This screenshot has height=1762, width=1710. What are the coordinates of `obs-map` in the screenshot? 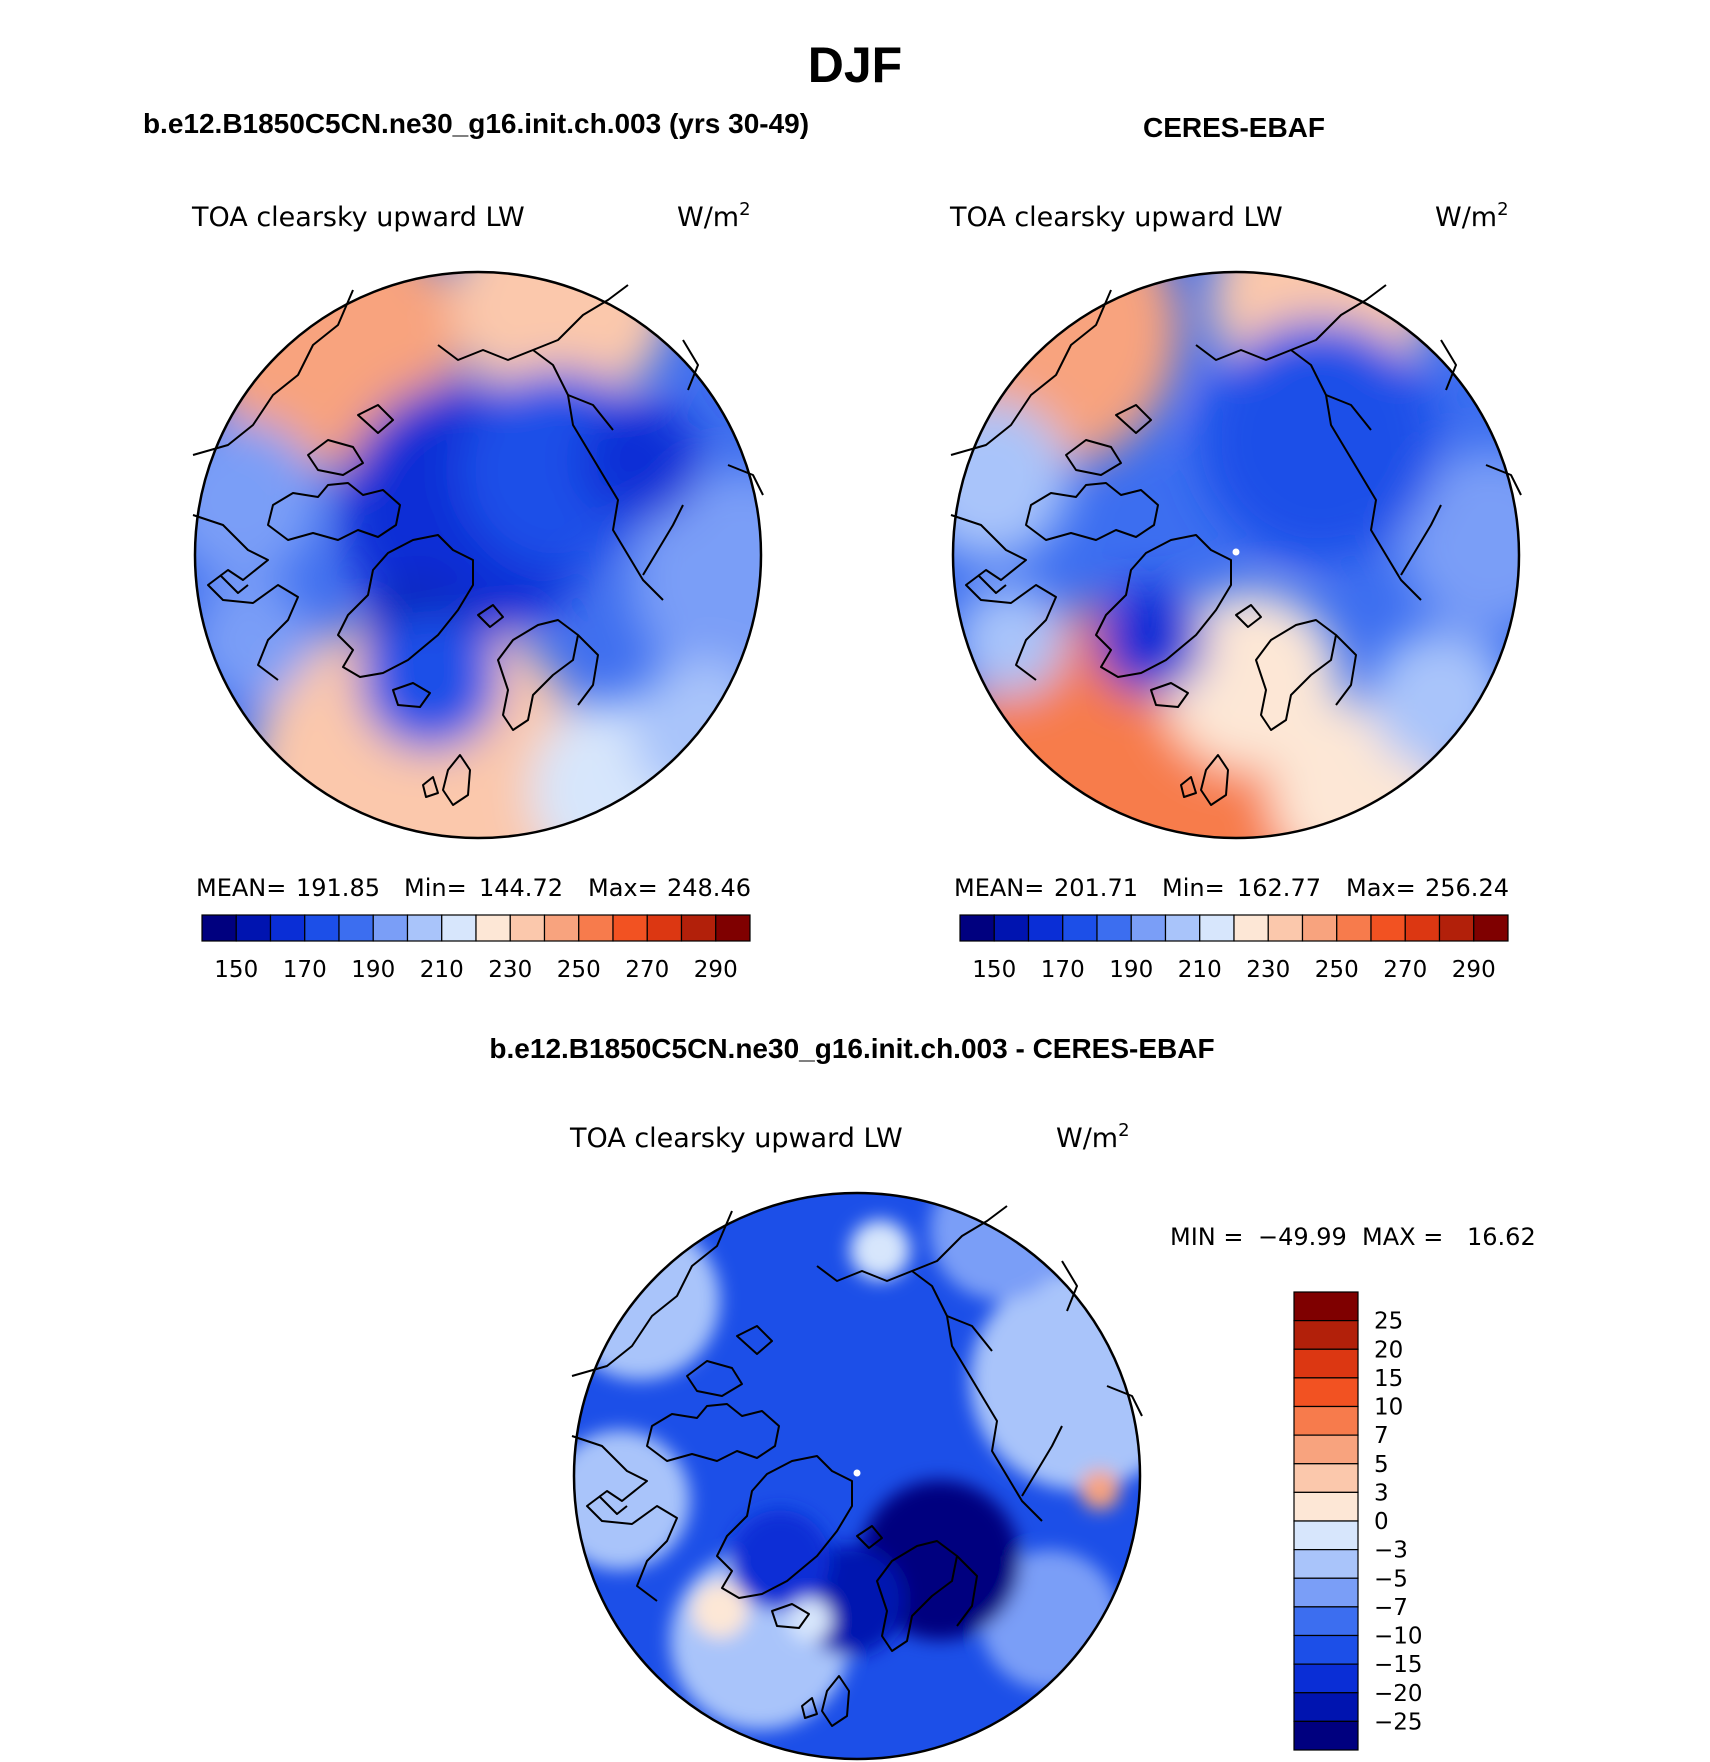 It's located at (1236, 555).